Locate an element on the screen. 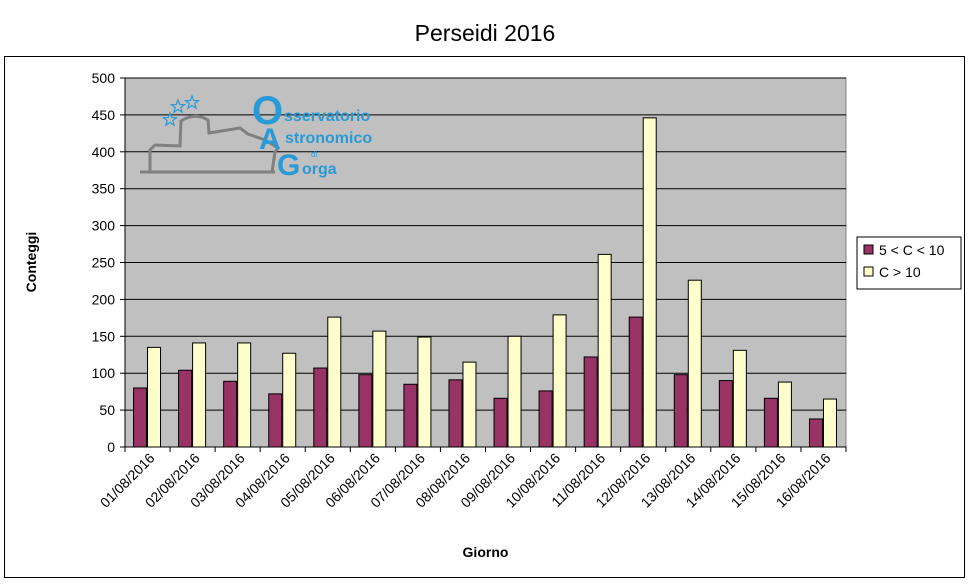 The image size is (970, 585). y-tick-label: 150 is located at coordinates (104, 336).